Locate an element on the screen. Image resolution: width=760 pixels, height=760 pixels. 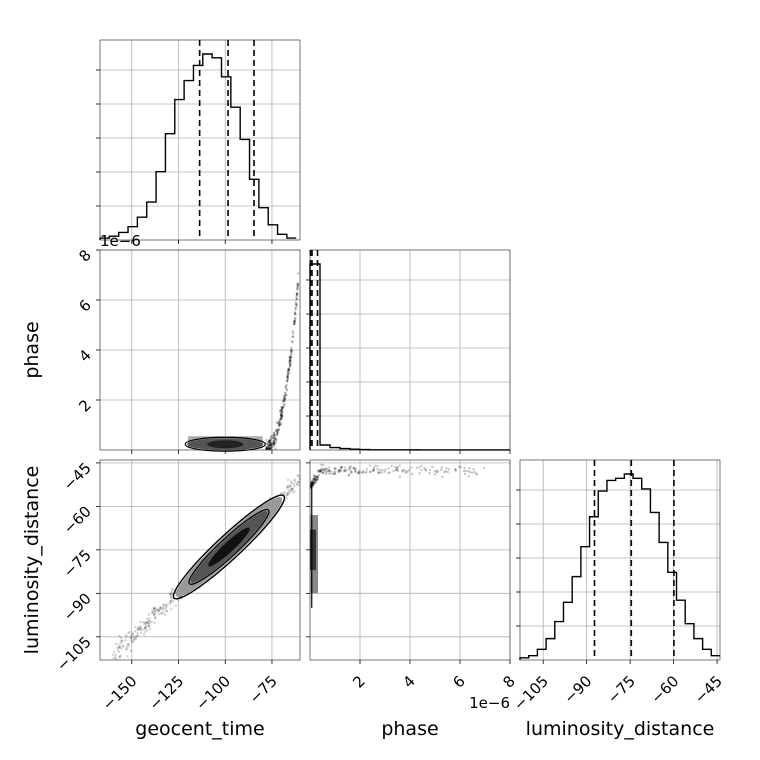
x-axis-title-geocent-time: geocent_time is located at coordinates (199, 729).